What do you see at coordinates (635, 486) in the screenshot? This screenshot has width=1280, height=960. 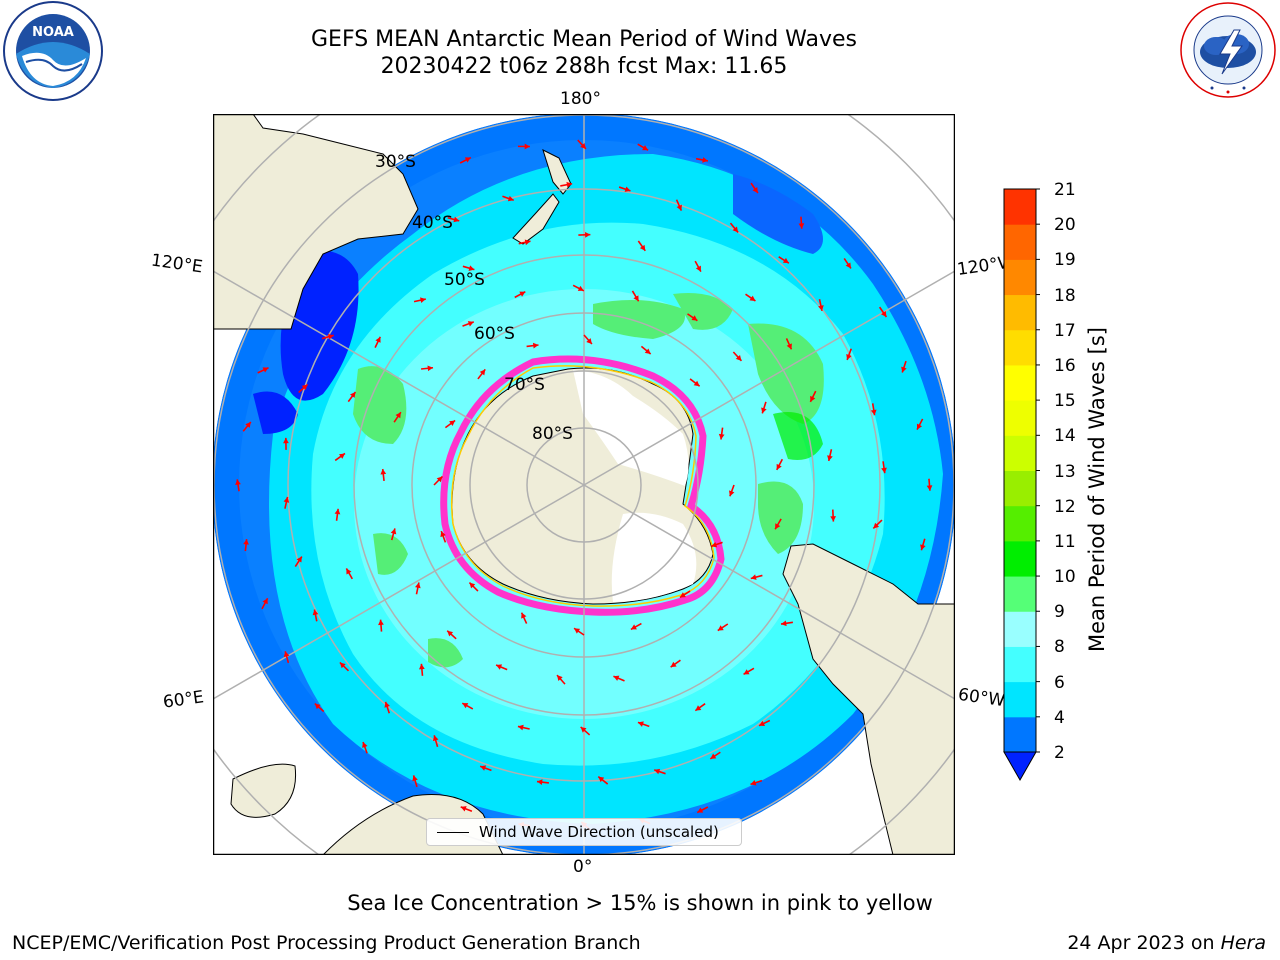 I see `ice-shelf` at bounding box center [635, 486].